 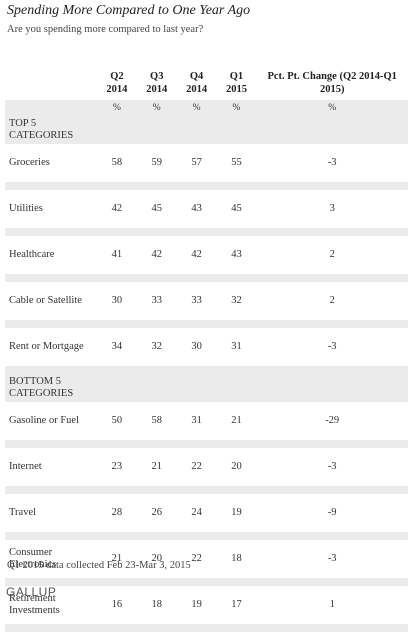 I want to click on cell-value: 57, so click(x=196, y=167).